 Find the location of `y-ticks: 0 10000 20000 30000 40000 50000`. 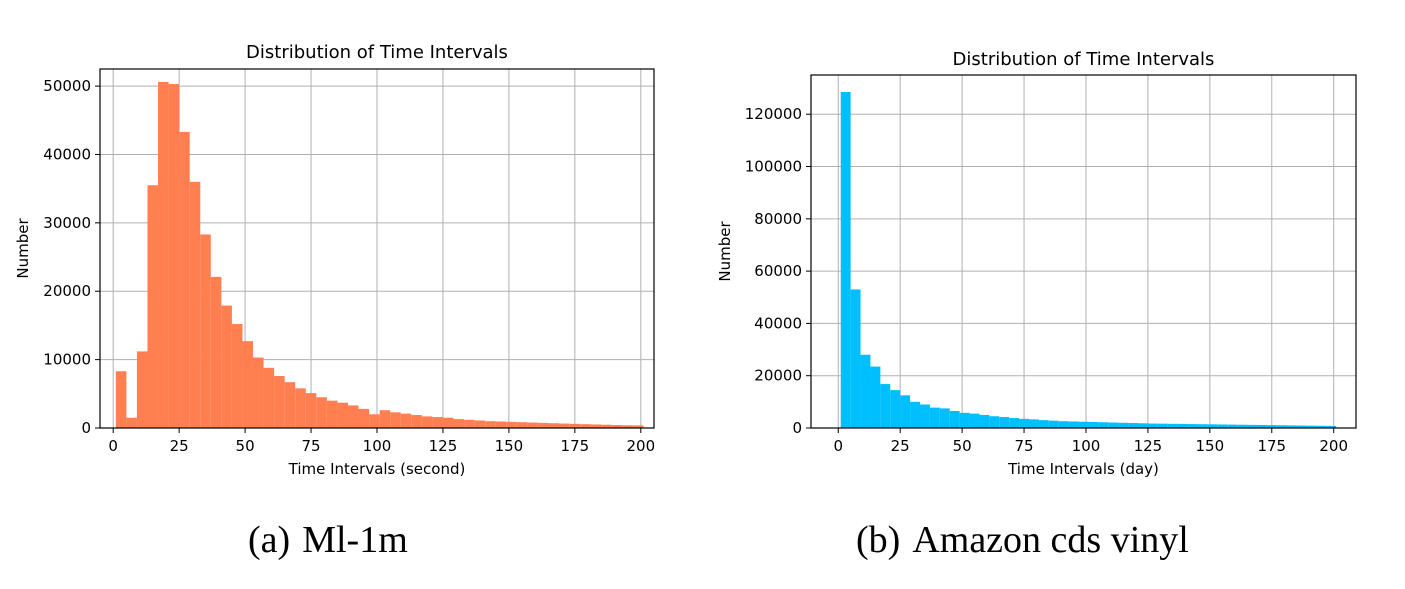

y-ticks: 0 10000 20000 30000 40000 50000 is located at coordinates (71, 257).